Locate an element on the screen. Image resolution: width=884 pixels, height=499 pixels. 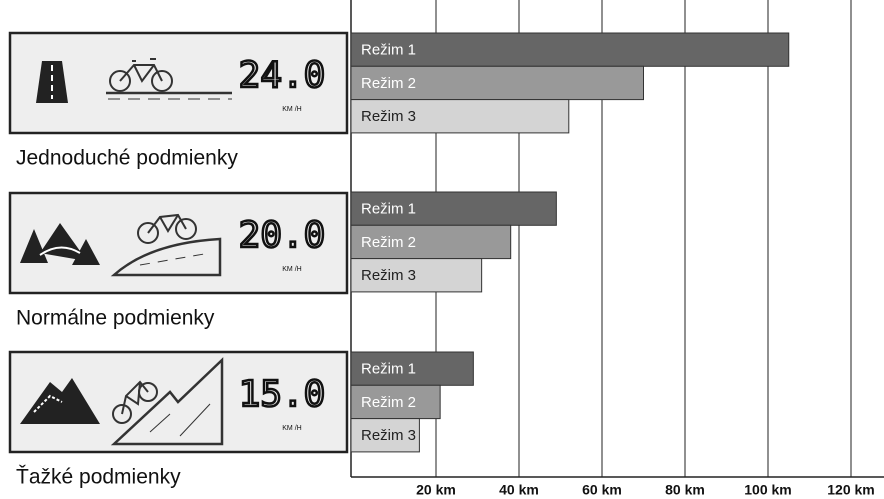
x-tick-label: 100 km is located at coordinates (767, 490).